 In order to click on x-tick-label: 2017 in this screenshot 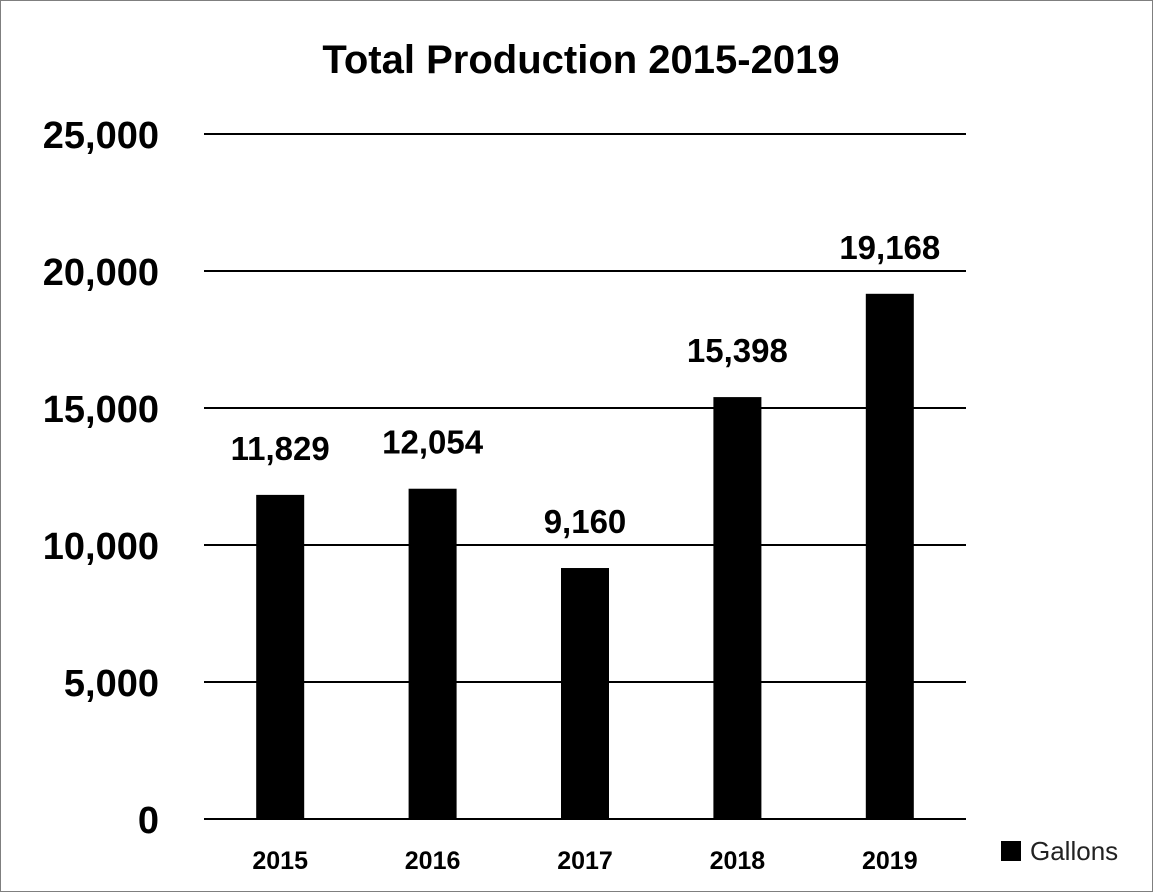, I will do `click(585, 861)`.